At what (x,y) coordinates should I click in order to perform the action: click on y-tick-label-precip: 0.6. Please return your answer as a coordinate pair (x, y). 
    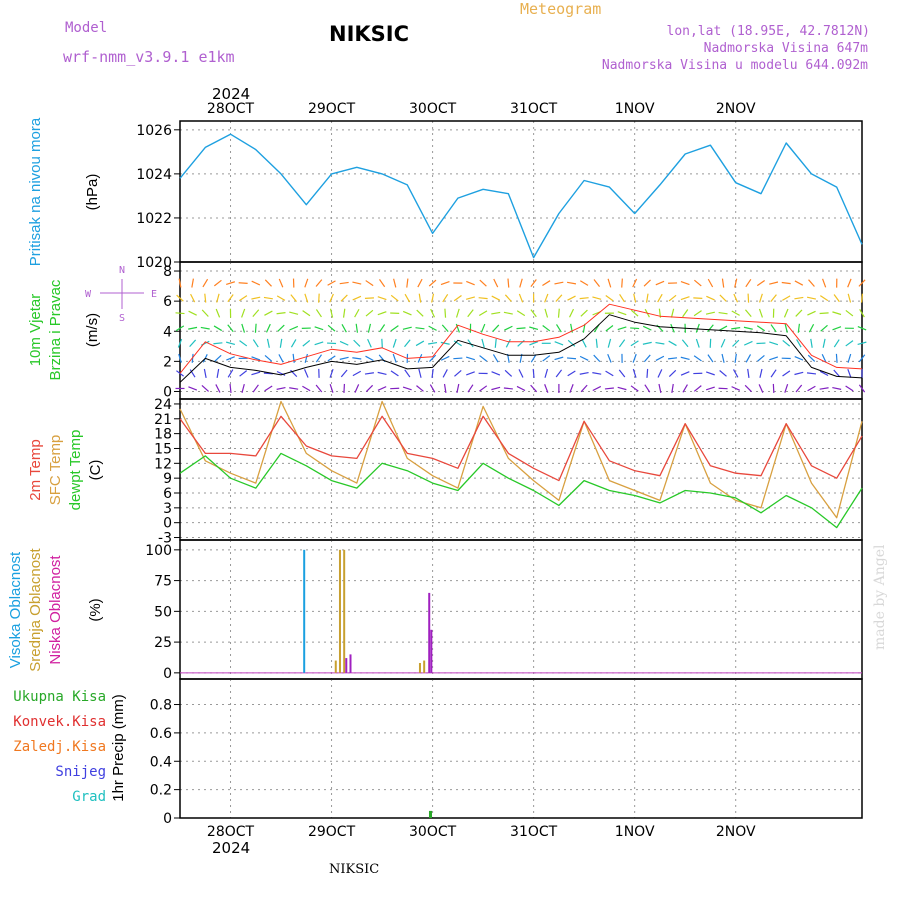
    Looking at the image, I should click on (161, 734).